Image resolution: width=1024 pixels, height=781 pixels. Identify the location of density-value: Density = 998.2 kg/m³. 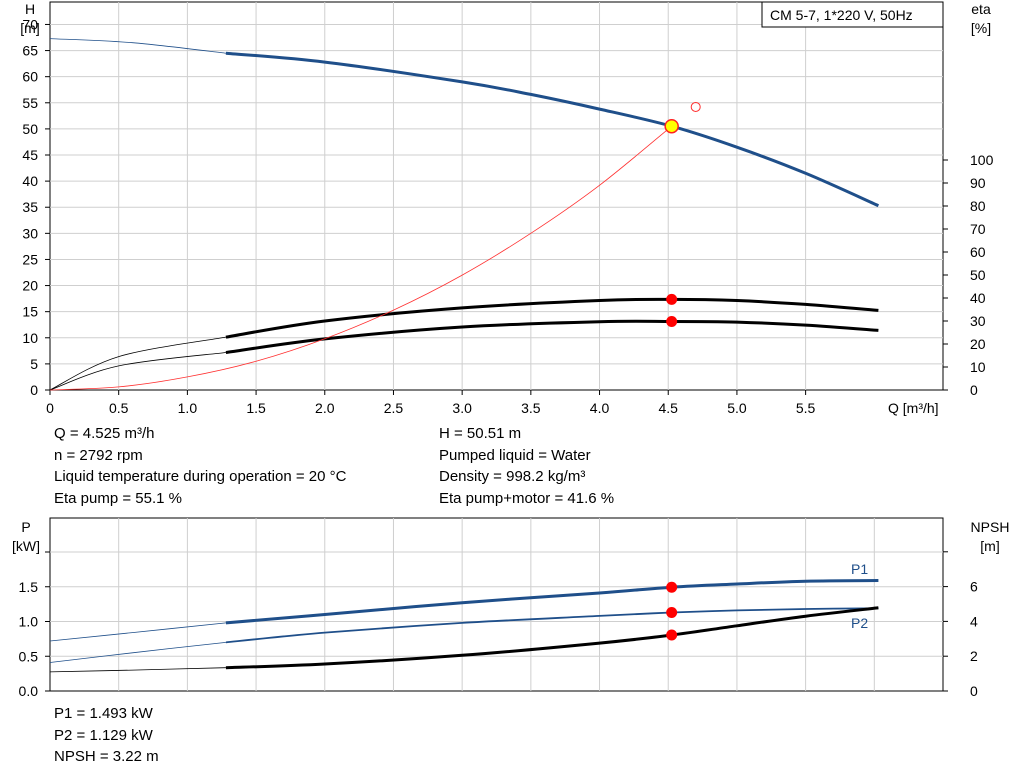
(512, 476).